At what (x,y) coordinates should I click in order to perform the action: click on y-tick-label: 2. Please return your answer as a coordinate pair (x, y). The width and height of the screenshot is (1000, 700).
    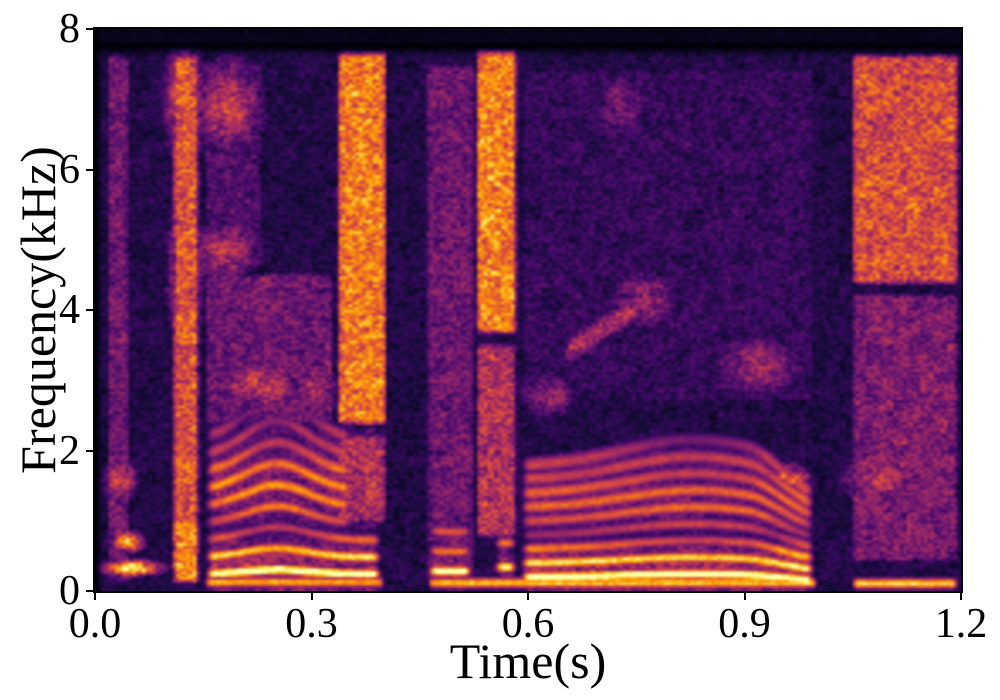
    Looking at the image, I should click on (69, 450).